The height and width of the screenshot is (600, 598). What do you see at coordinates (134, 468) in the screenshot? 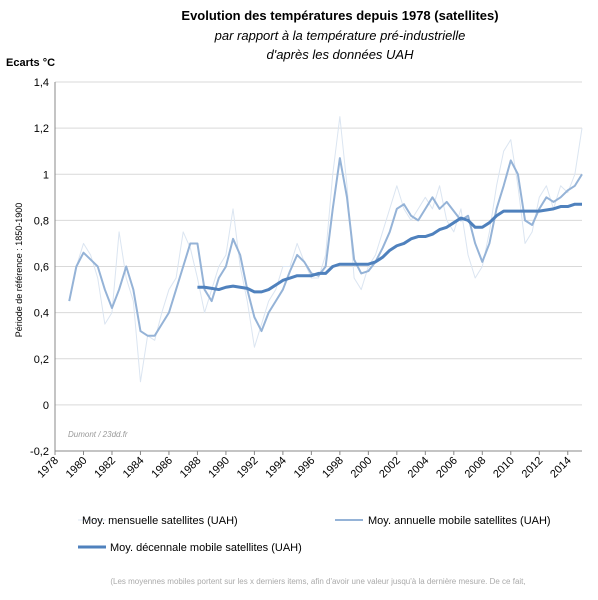
I see `x-tick-label: 1984` at bounding box center [134, 468].